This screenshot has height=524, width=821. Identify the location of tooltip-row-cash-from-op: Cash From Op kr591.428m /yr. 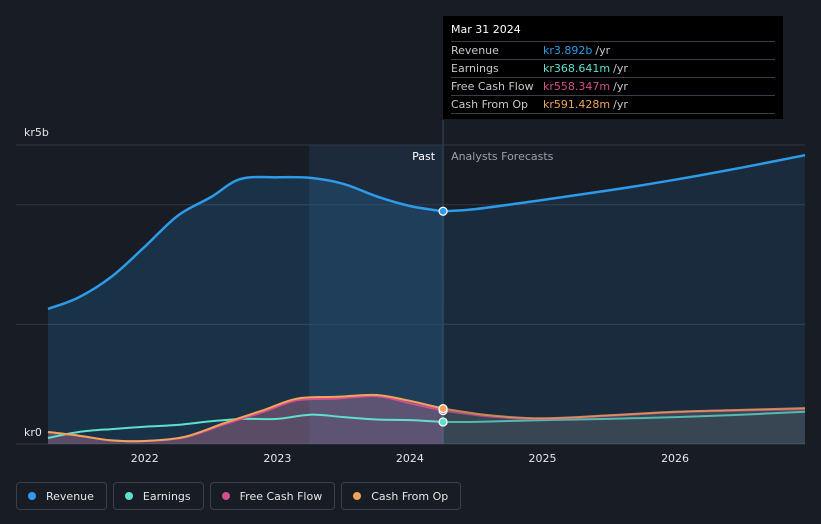
(613, 104).